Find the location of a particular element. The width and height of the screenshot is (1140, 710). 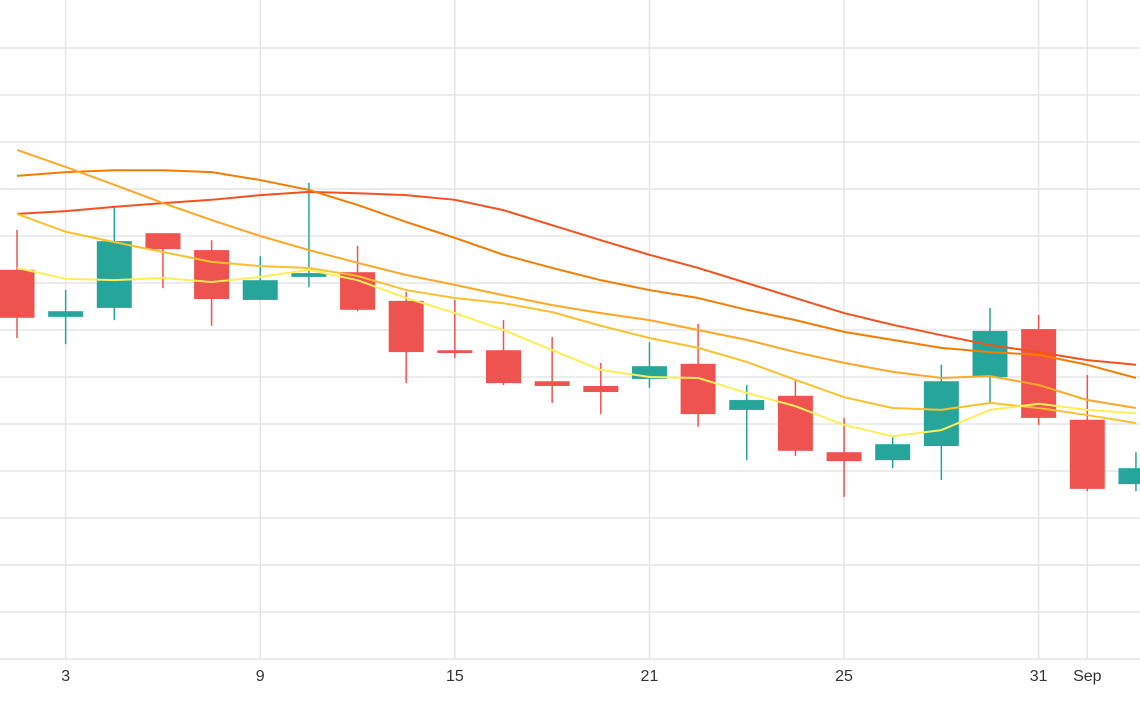

x-tick-label: 9 is located at coordinates (260, 676).